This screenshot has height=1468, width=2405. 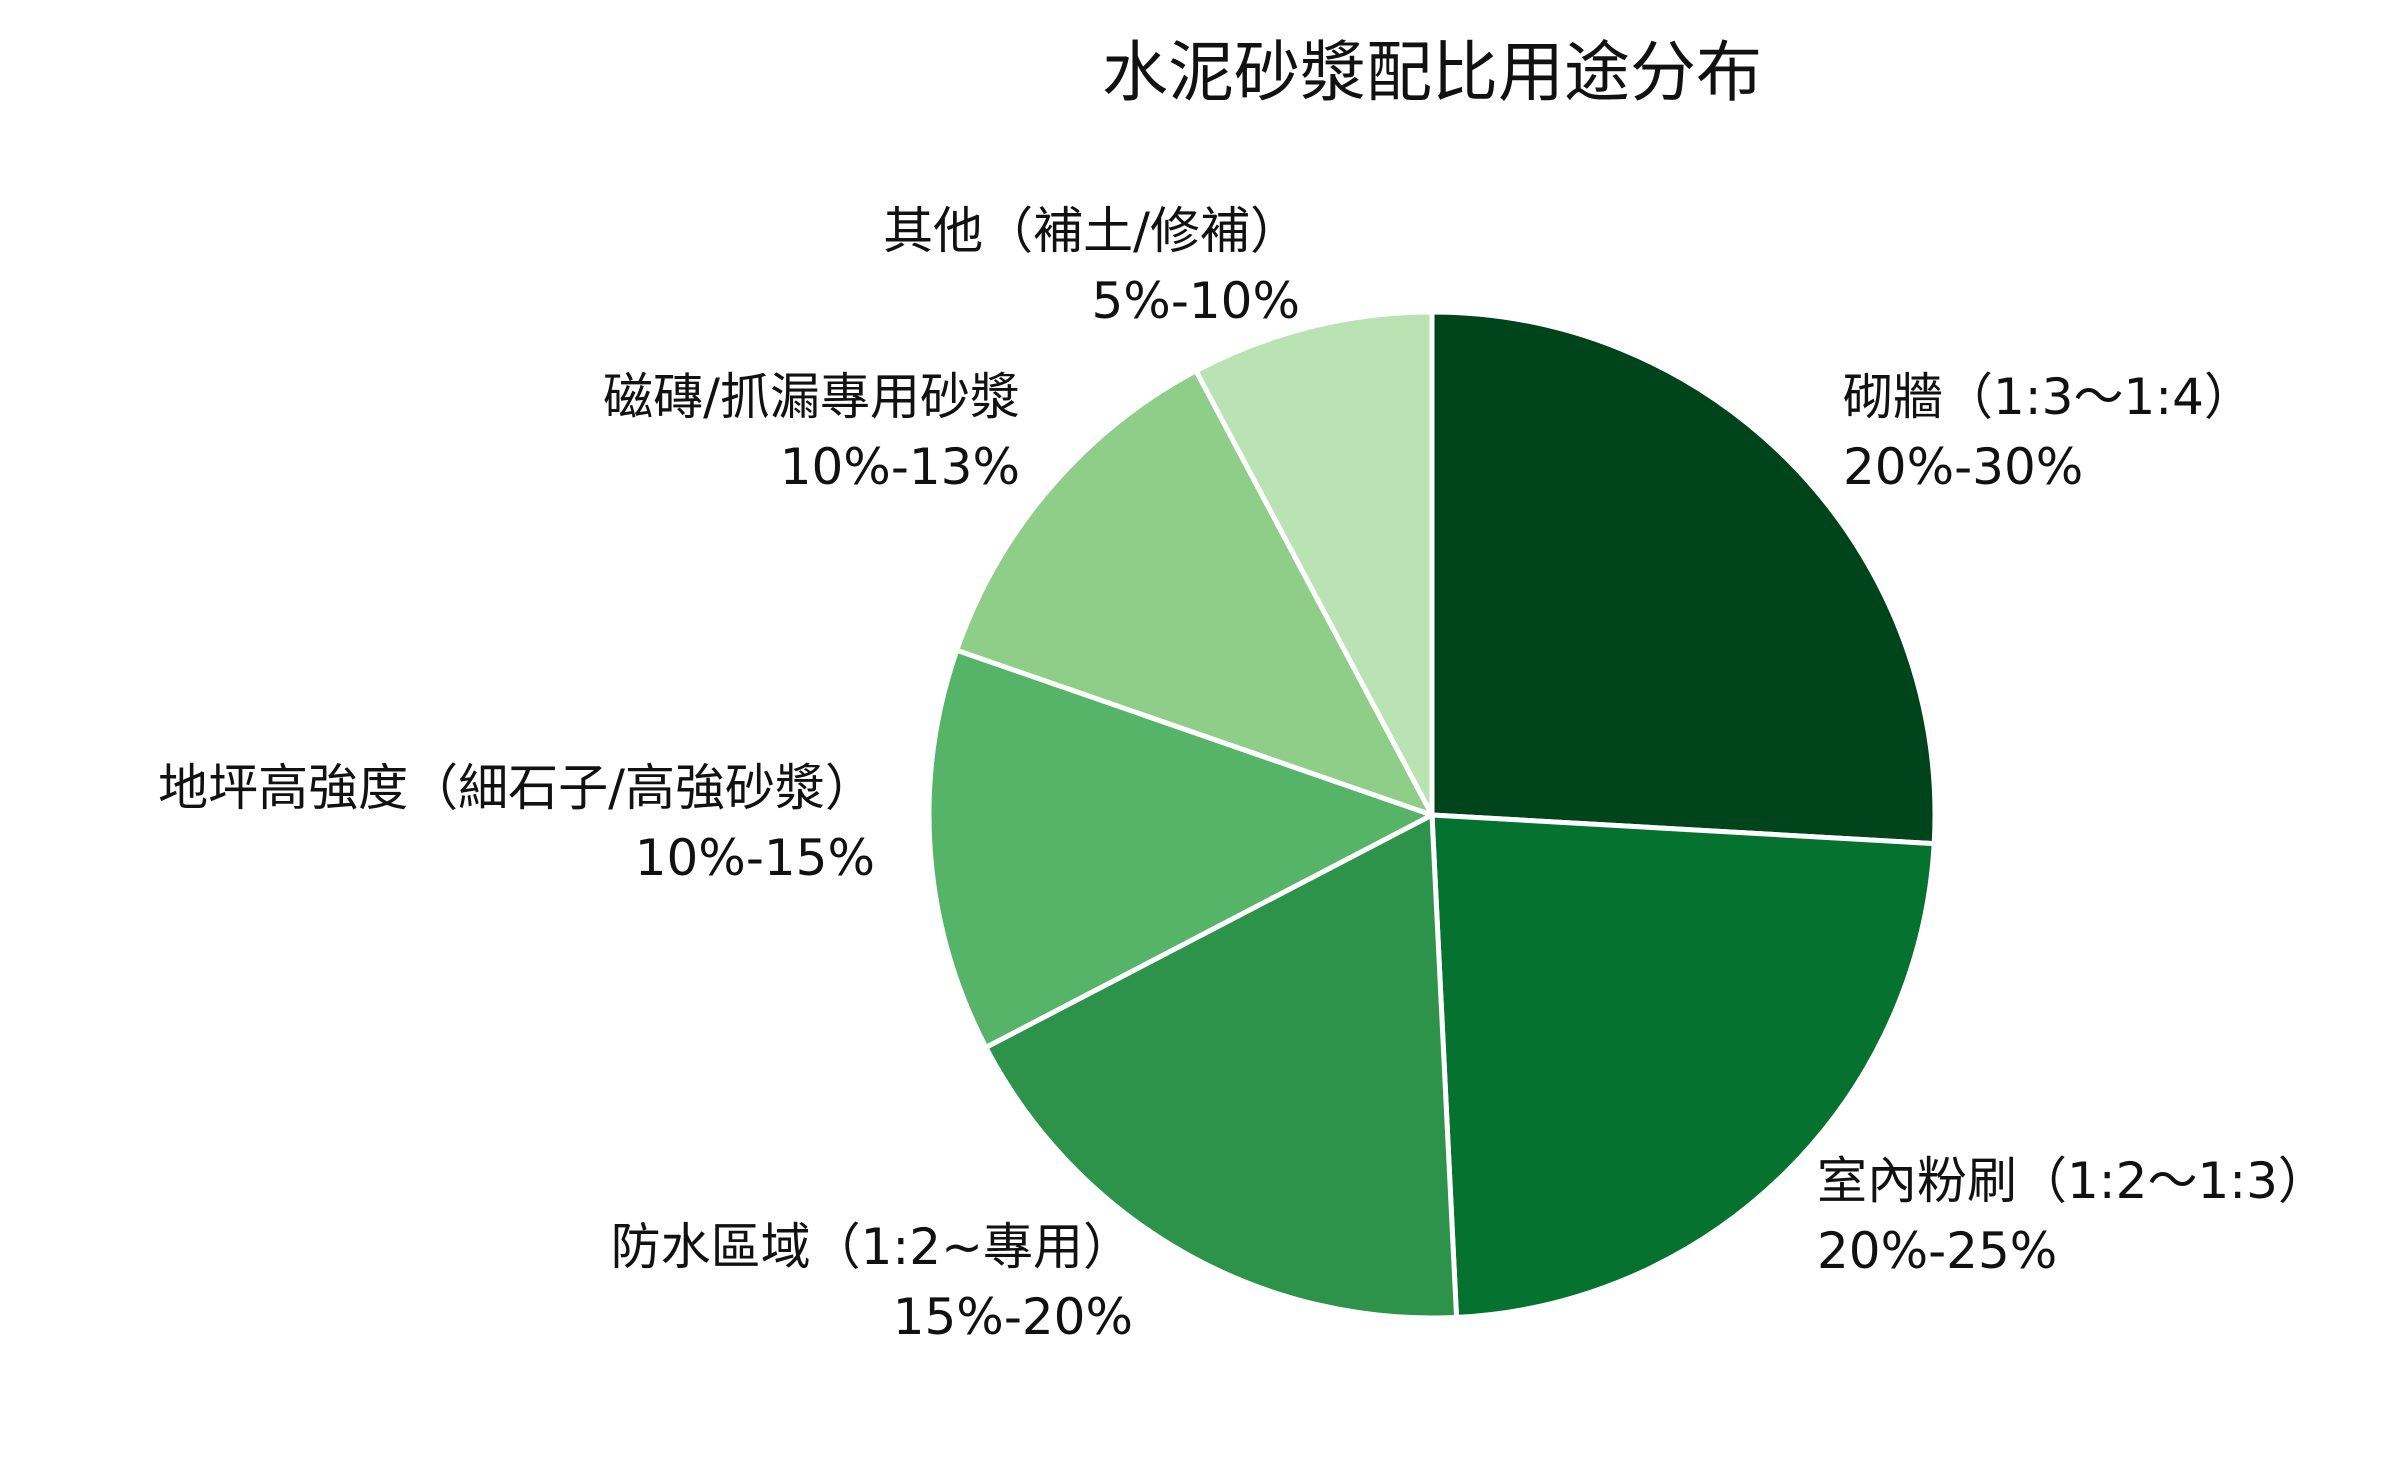 What do you see at coordinates (2048, 397) in the screenshot?
I see `slice-label: 砌牆（1:3～1:4）` at bounding box center [2048, 397].